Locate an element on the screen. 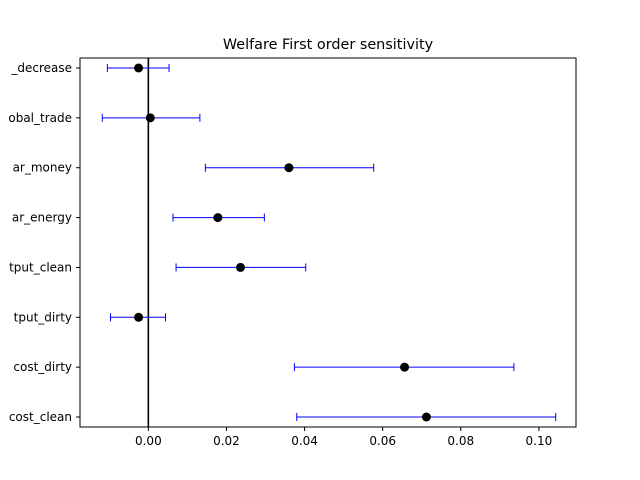  y-tick-label: obal_trade is located at coordinates (40, 118).